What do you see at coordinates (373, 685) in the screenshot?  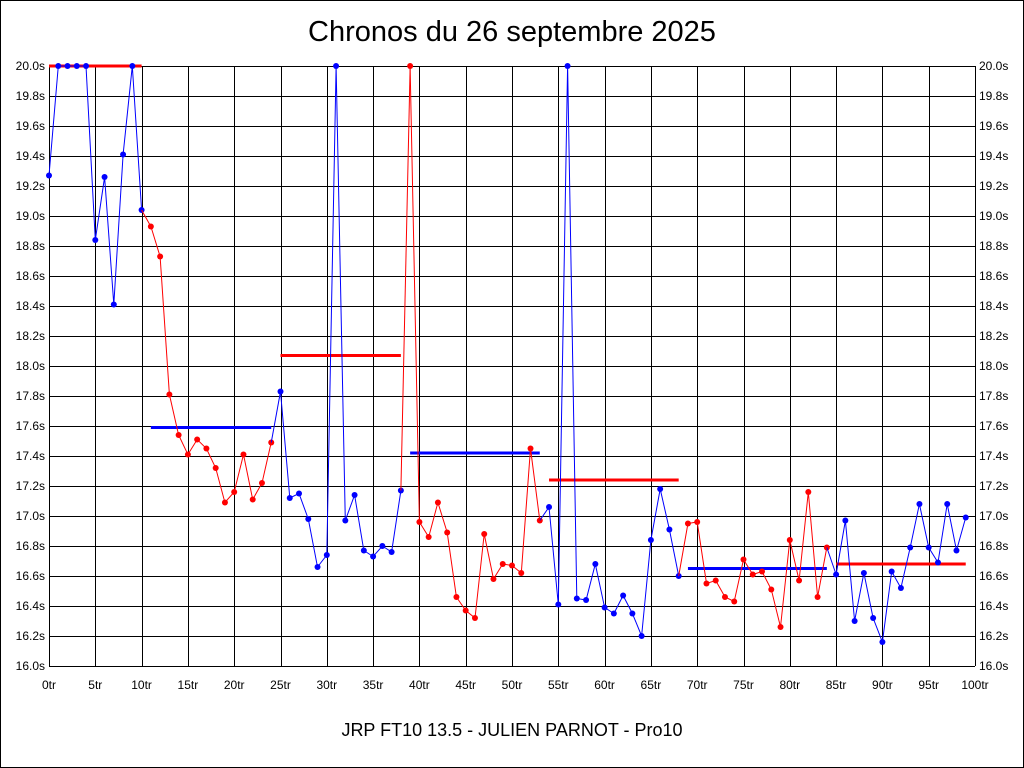 I see `x-tick-label: 35tr` at bounding box center [373, 685].